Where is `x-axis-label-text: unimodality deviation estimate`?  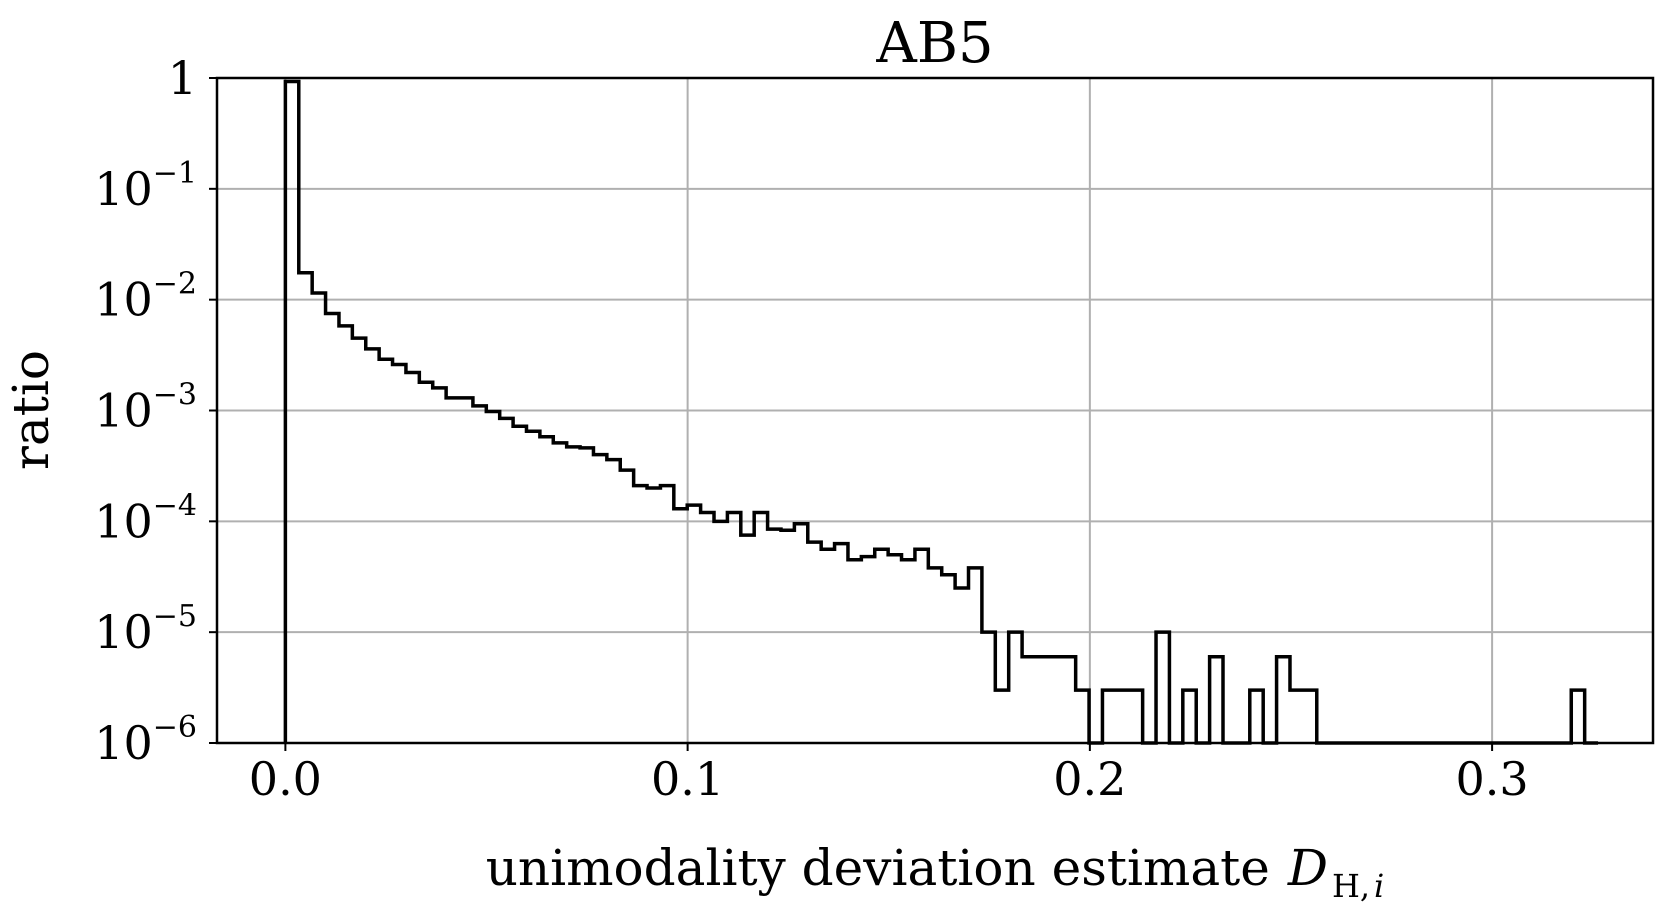 x-axis-label-text: unimodality deviation estimate is located at coordinates (878, 868).